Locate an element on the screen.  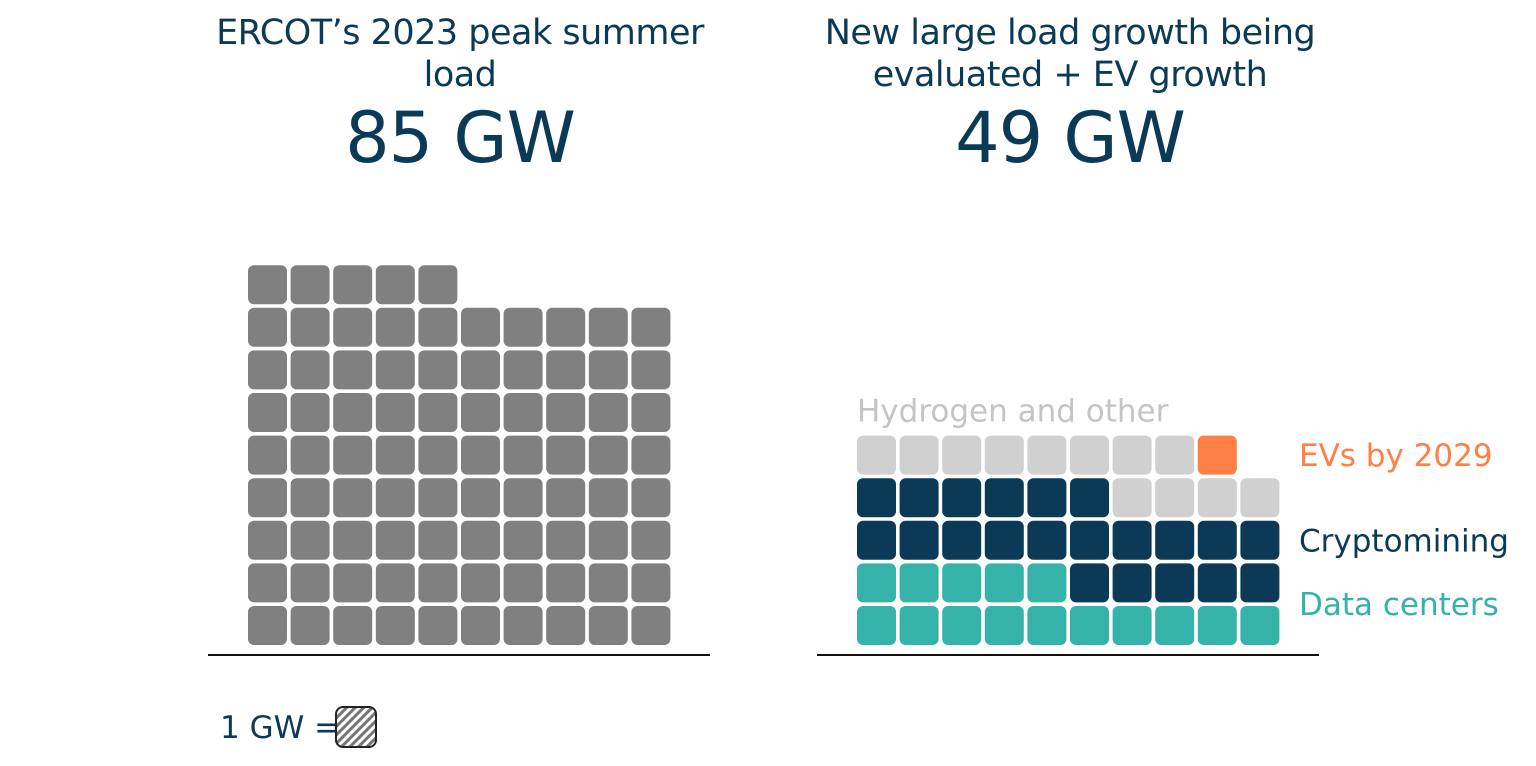
unit-legend-text: 1 GW = is located at coordinates (280, 728).